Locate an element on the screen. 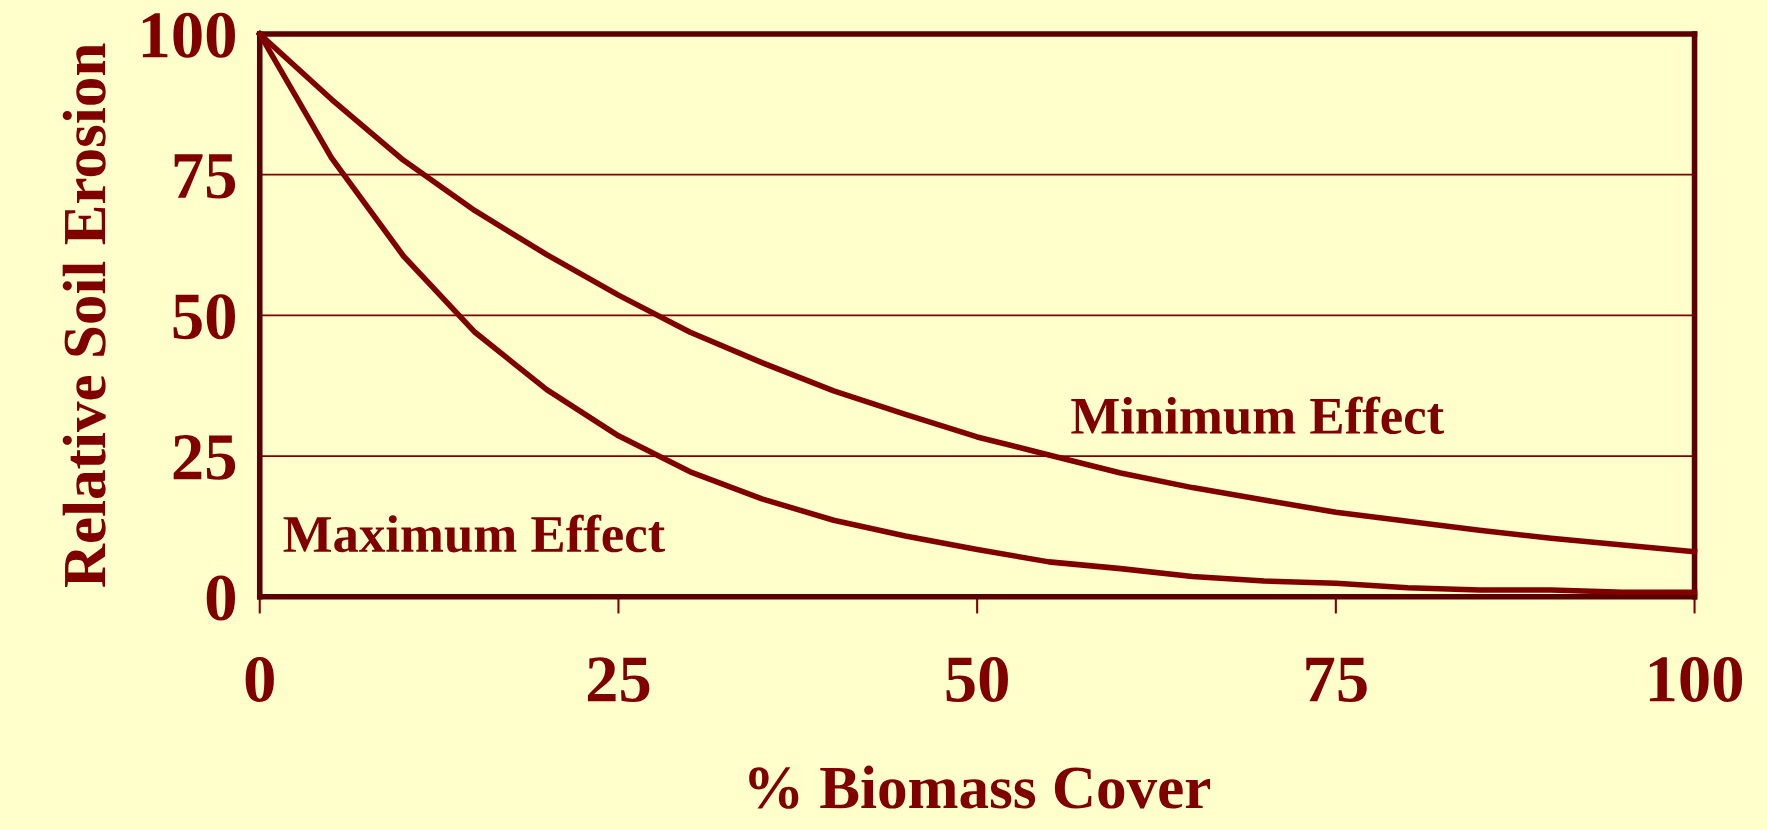  series-label: Minimum Effect is located at coordinates (1257, 415).